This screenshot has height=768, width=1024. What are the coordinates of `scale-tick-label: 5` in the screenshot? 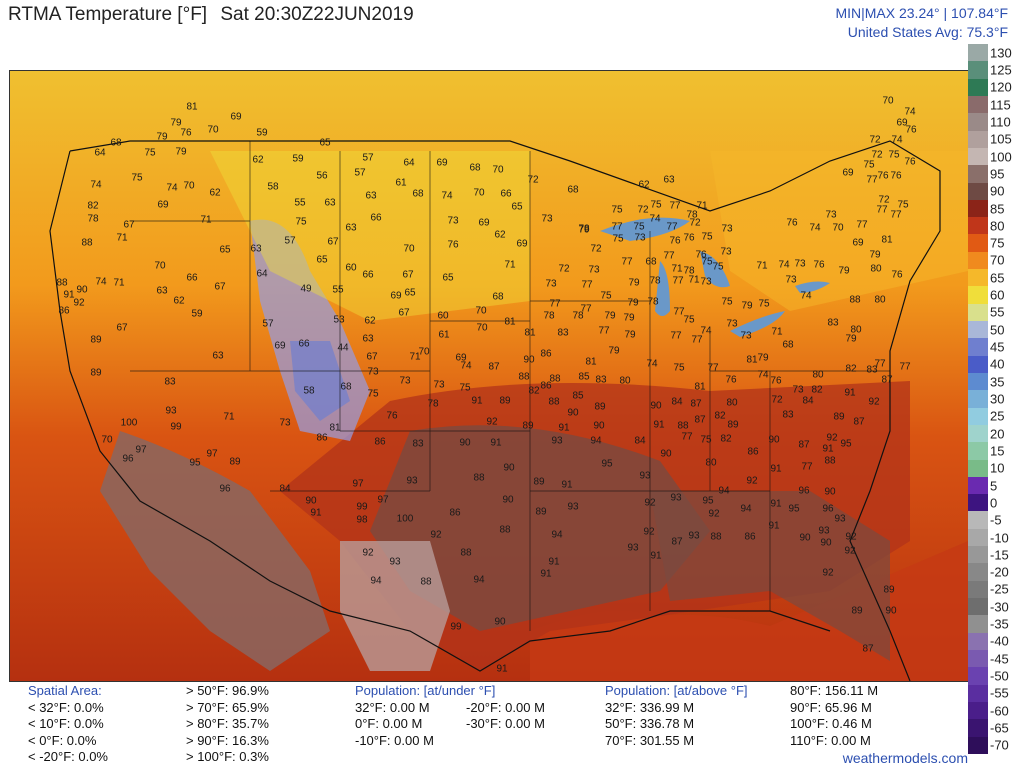 It's located at (994, 486).